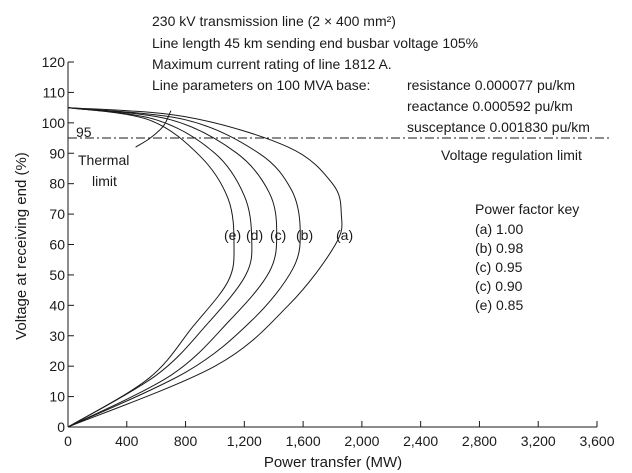 This screenshot has width=632, height=473. Describe the element at coordinates (274, 21) in the screenshot. I see `title-line-1: 230 kV transmission line (2 × 400 mm²)` at that location.